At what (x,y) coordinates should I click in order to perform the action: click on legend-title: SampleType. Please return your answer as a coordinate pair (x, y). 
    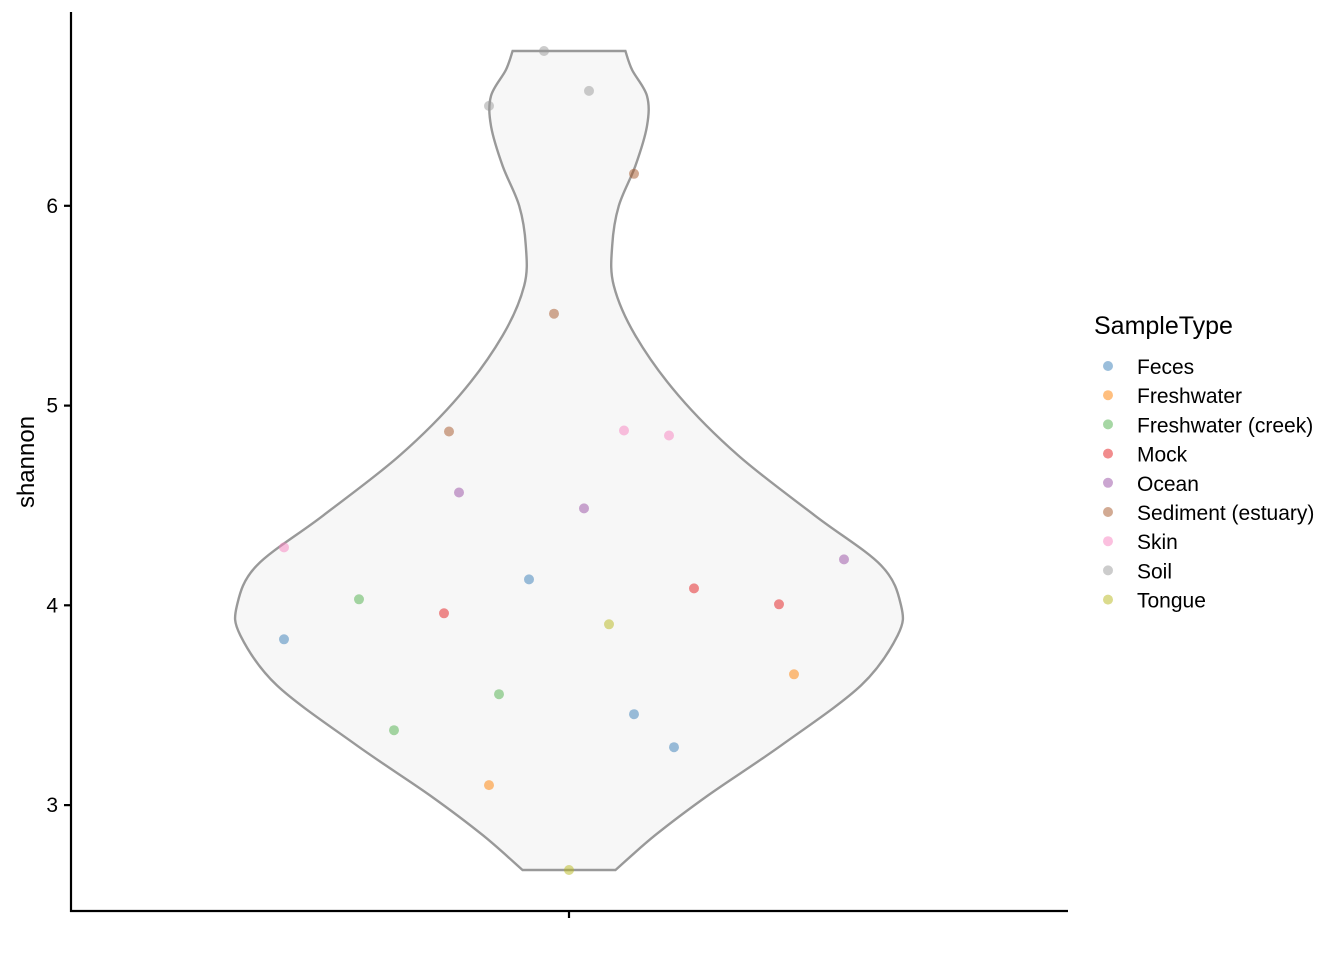
    Looking at the image, I should click on (1163, 326).